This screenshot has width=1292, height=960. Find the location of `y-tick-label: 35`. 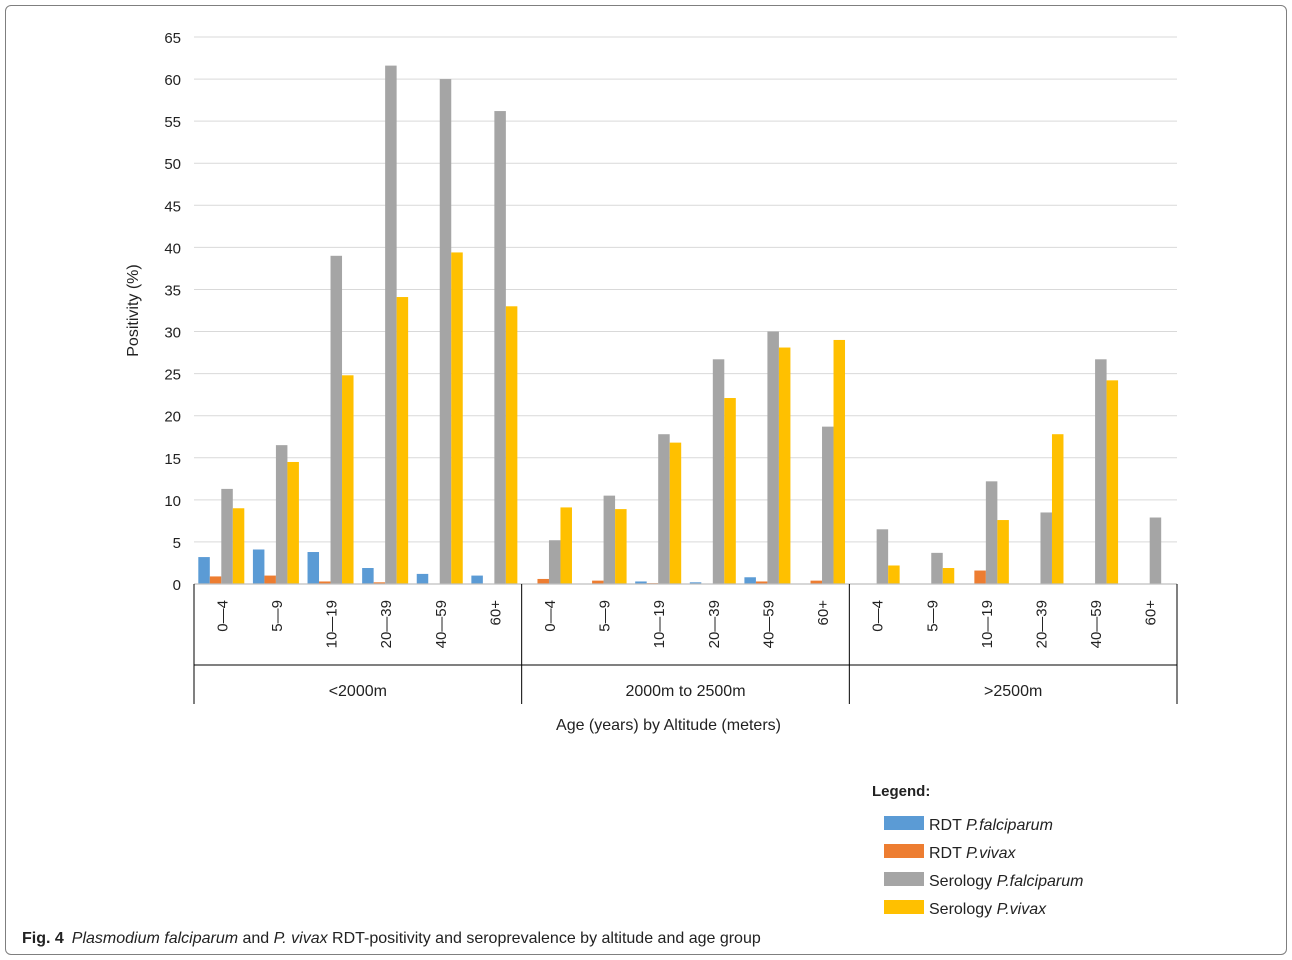

y-tick-label: 35 is located at coordinates (172, 290).